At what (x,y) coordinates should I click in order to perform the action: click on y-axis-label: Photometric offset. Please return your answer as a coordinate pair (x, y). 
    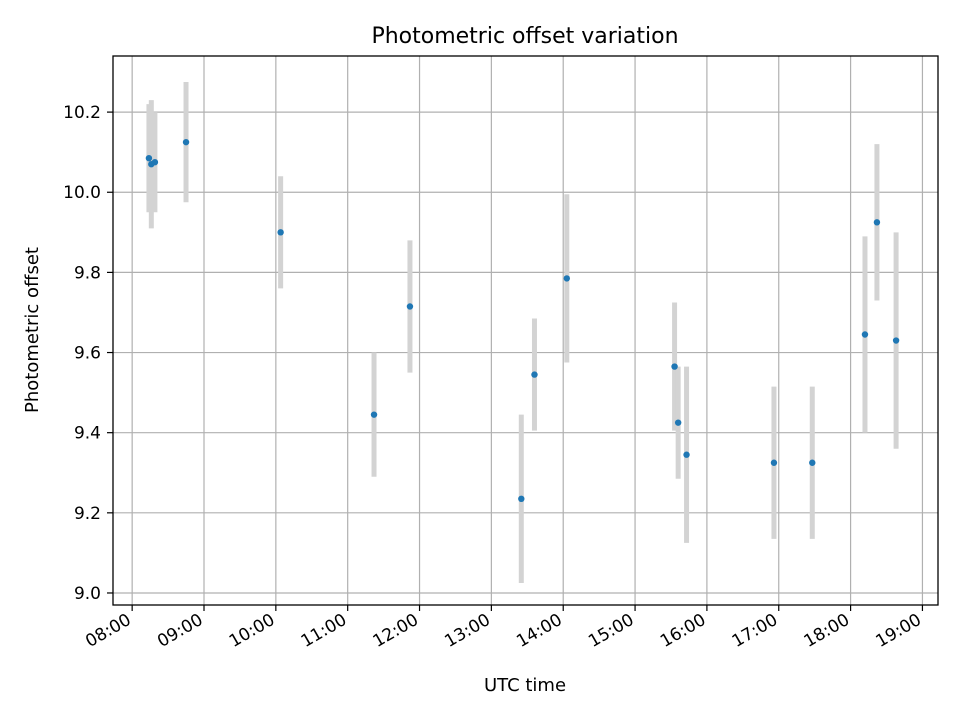
    Looking at the image, I should click on (32, 330).